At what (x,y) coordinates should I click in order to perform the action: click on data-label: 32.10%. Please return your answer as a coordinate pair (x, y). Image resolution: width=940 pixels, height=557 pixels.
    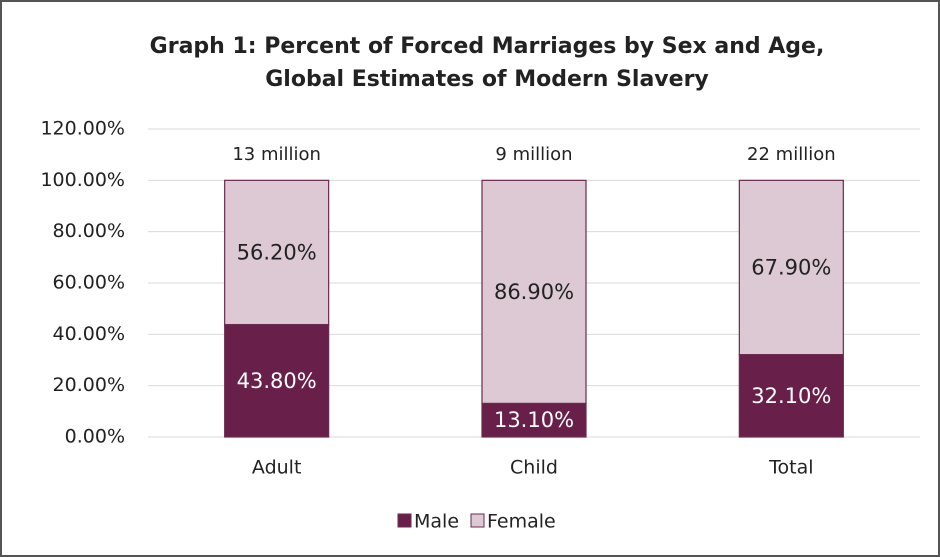
    Looking at the image, I should click on (791, 396).